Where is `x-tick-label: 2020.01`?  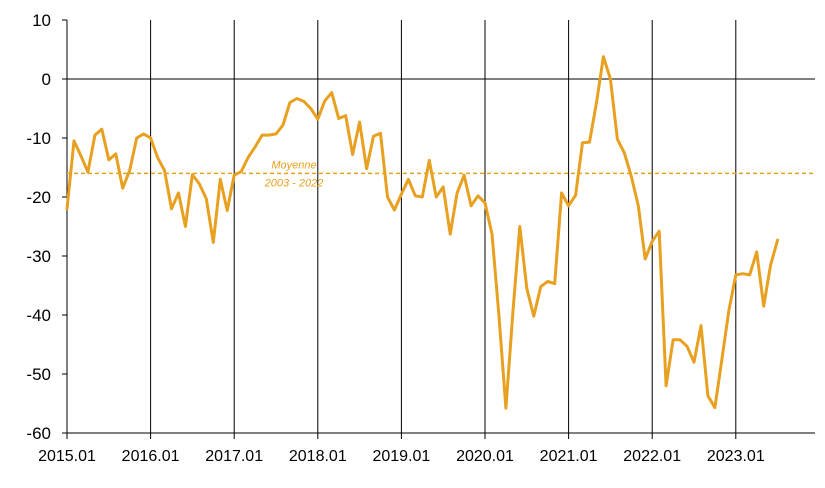 x-tick-label: 2020.01 is located at coordinates (485, 456).